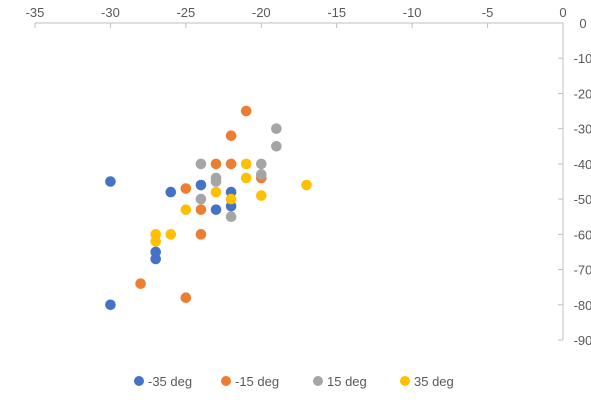 This screenshot has width=591, height=413. I want to click on y-tick-label: -30, so click(582, 129).